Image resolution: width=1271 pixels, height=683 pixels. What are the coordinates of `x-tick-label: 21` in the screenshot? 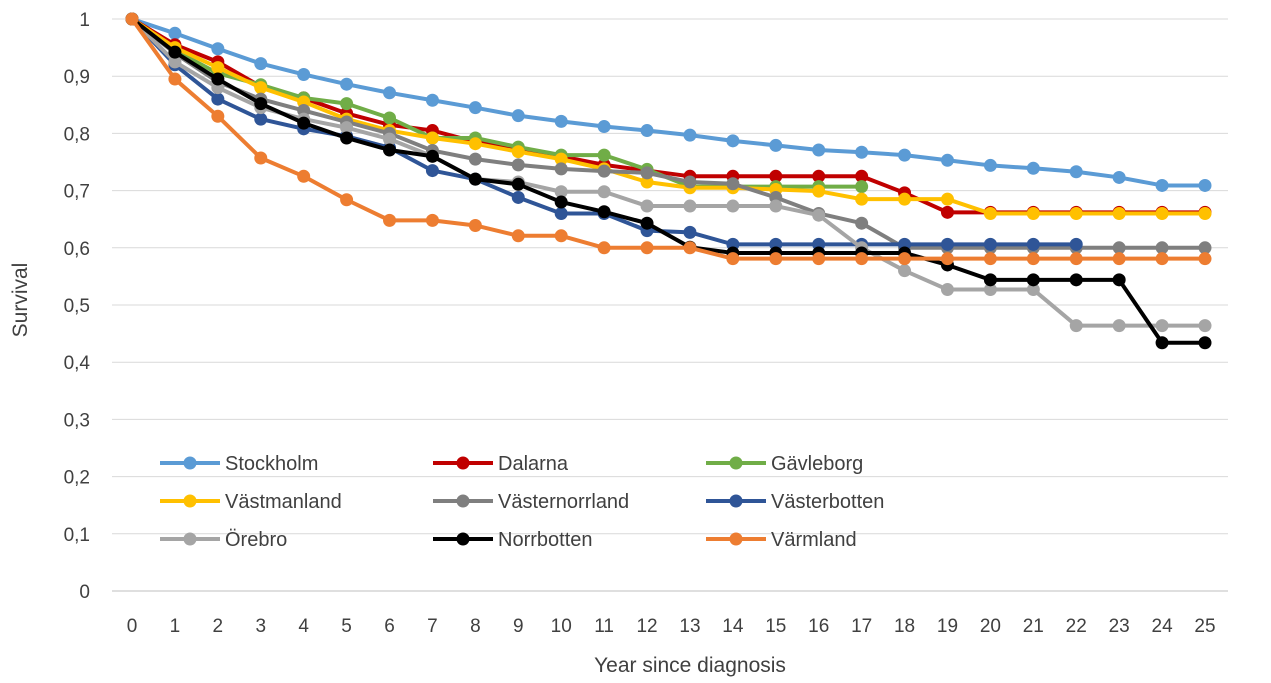 It's located at (1033, 626).